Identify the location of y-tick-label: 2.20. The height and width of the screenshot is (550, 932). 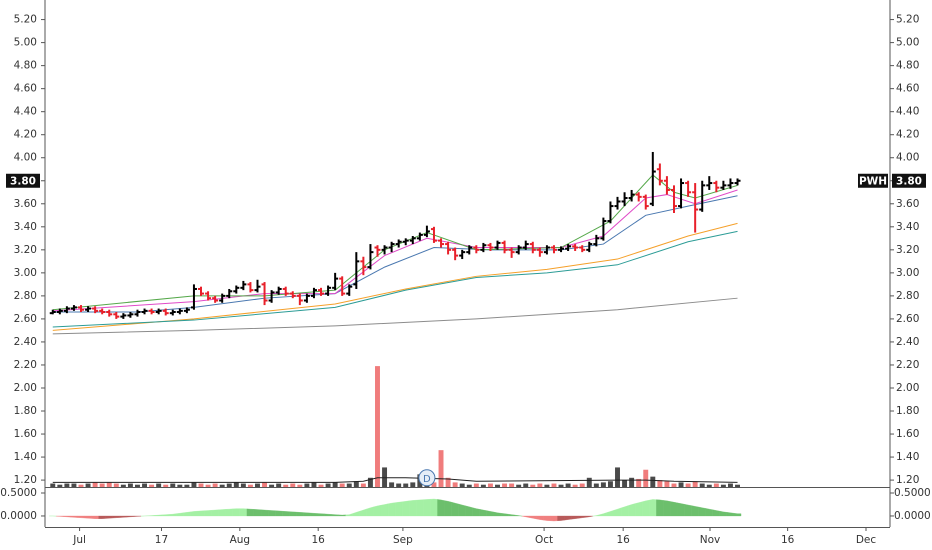
(25, 365).